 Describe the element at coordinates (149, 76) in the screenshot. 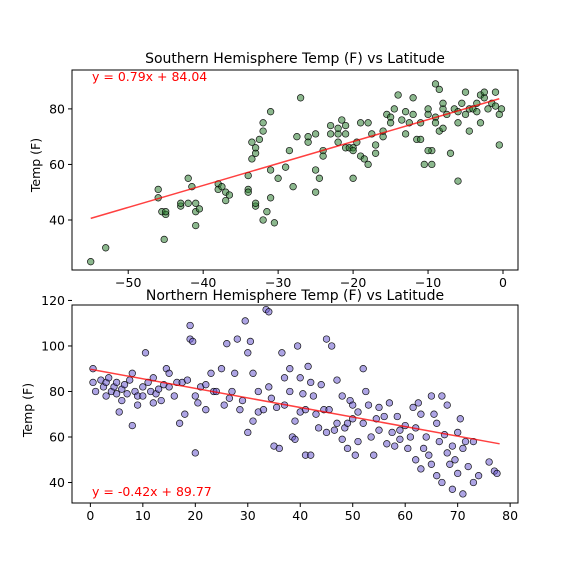

I see `regression-equation: y = 0.79x + 84.04` at that location.